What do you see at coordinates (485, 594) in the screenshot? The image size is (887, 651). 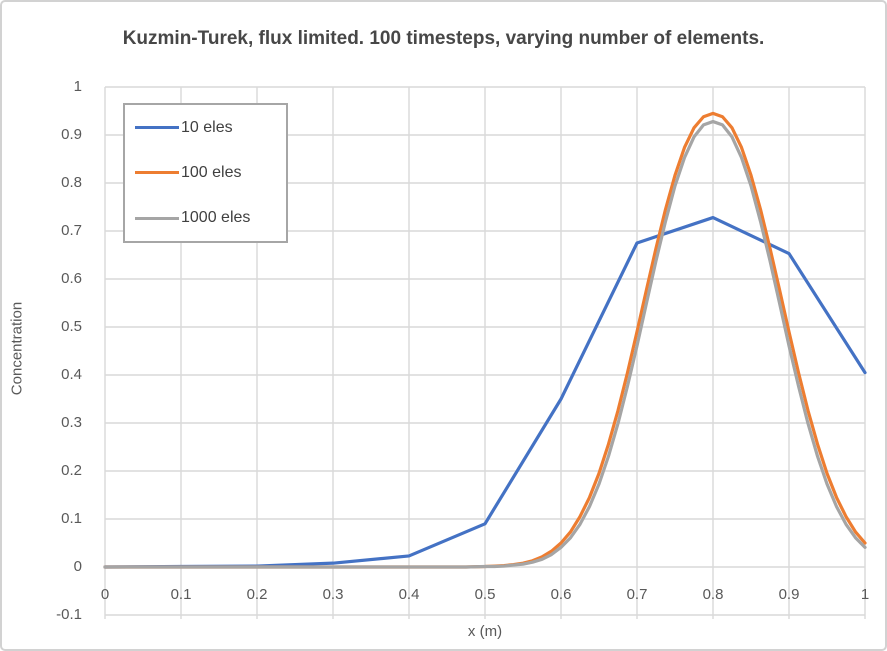 I see `x-tick-label: 0.5` at bounding box center [485, 594].